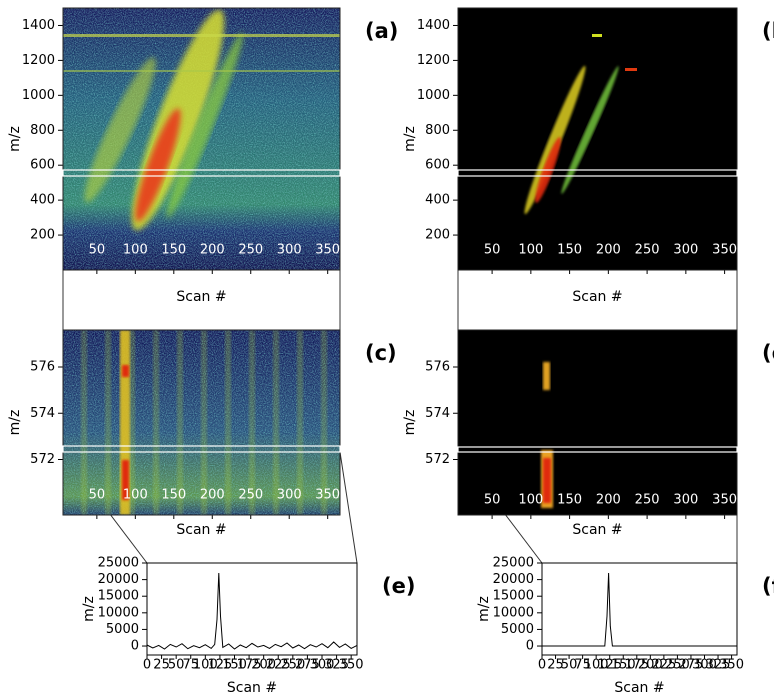 Image resolution: width=774 pixels, height=699 pixels. I want to click on y-tick-label: 1000, so click(38, 95).